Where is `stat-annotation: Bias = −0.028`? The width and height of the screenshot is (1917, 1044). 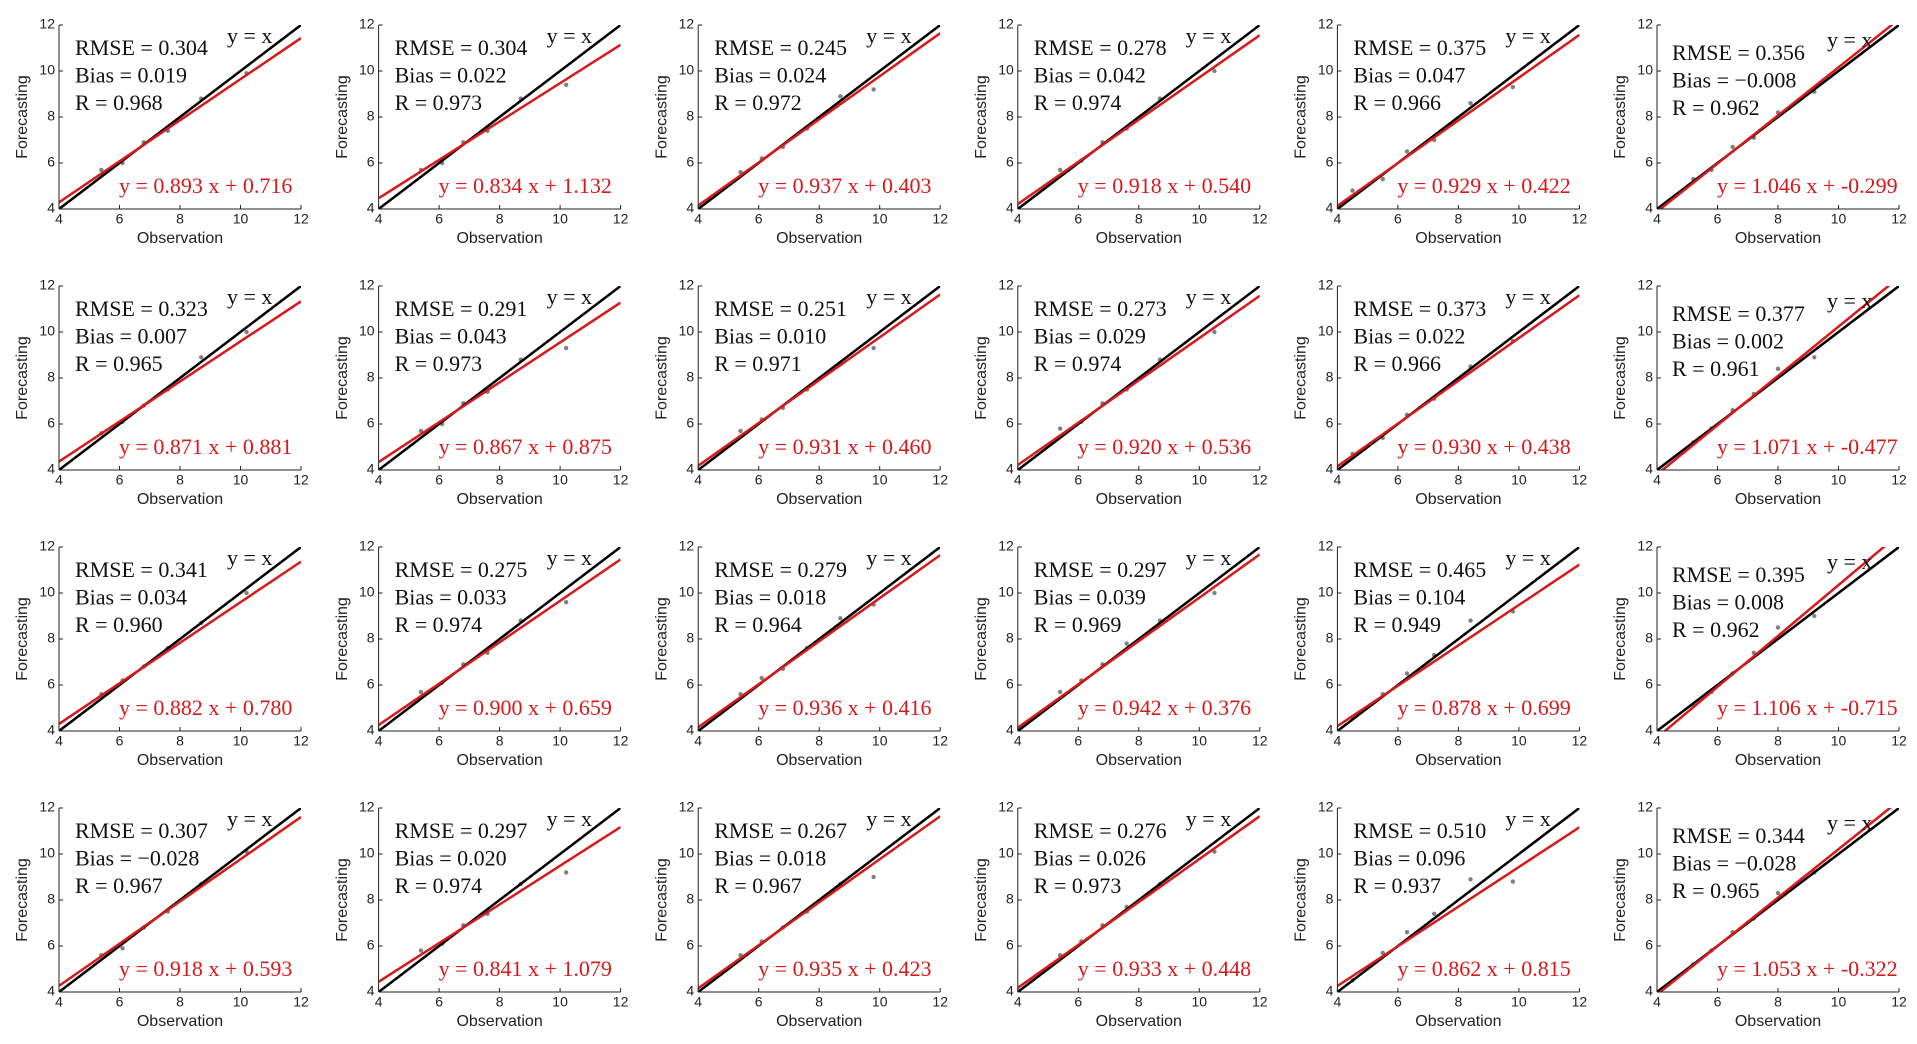
stat-annotation: Bias = −0.028 is located at coordinates (137, 858).